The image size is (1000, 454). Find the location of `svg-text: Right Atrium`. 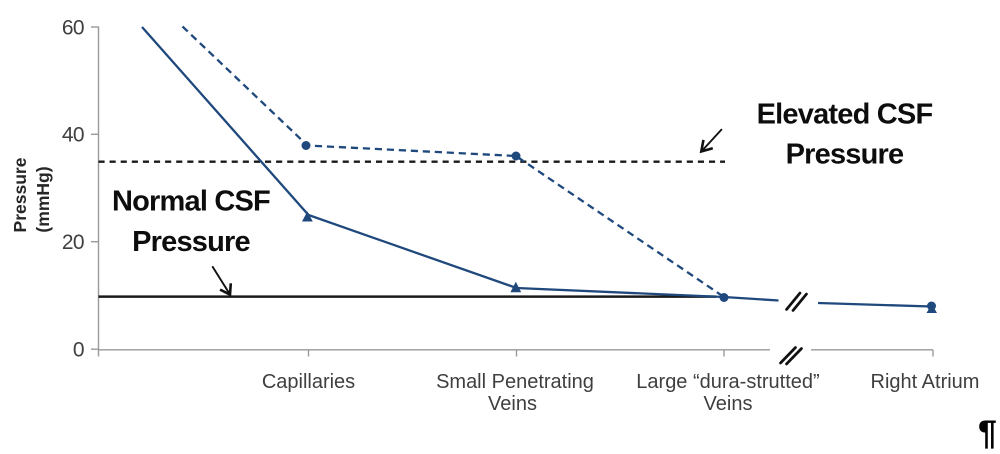

svg-text: Right Atrium is located at coordinates (925, 382).